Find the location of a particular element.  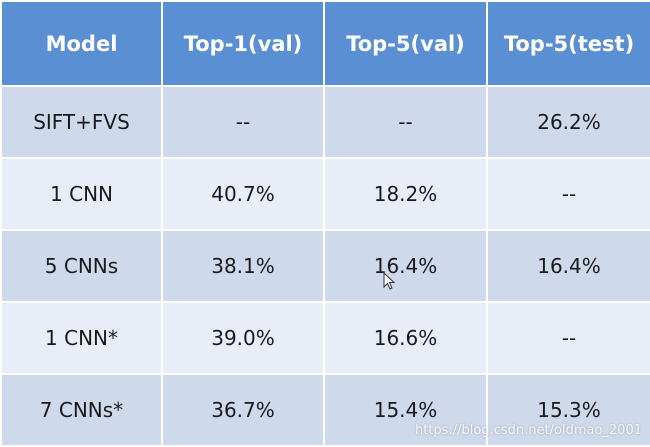

header-top5-test: Top-5(test) is located at coordinates (568, 43).